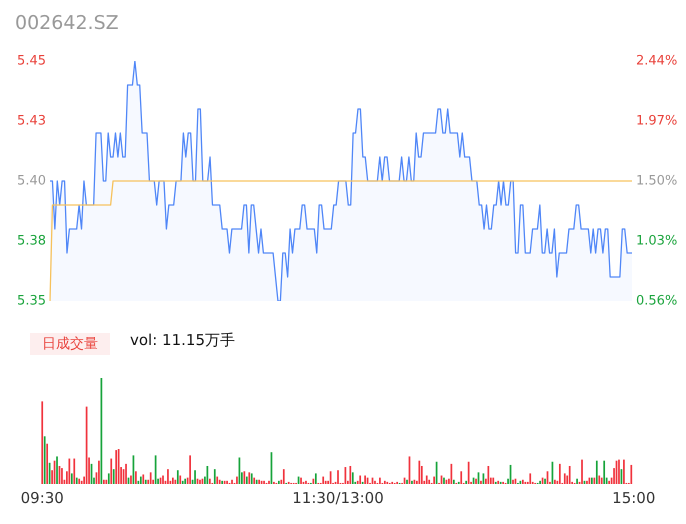 Image resolution: width=686 pixels, height=524 pixels. I want to click on y2-tick-label: 2.44%, so click(657, 60).